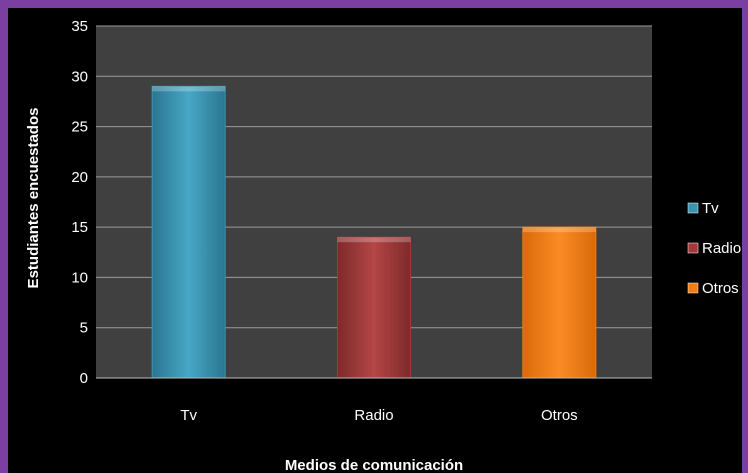 The height and width of the screenshot is (473, 748). I want to click on legend-label: Radio, so click(721, 248).